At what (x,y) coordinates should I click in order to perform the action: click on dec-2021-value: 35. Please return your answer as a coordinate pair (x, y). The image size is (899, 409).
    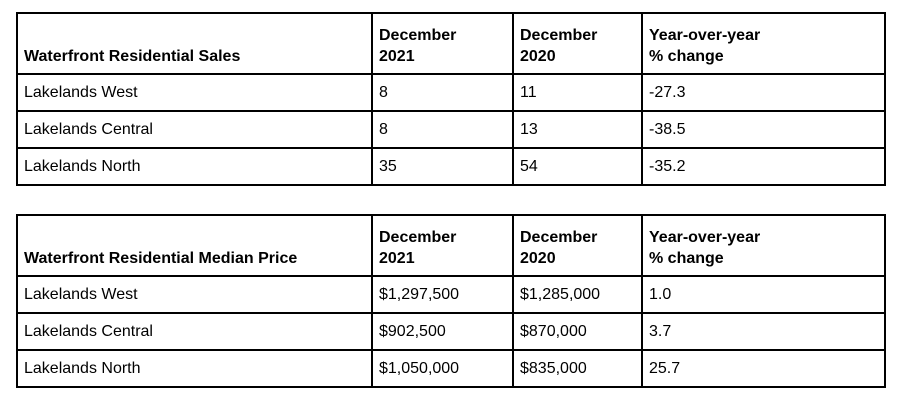
    Looking at the image, I should click on (442, 166).